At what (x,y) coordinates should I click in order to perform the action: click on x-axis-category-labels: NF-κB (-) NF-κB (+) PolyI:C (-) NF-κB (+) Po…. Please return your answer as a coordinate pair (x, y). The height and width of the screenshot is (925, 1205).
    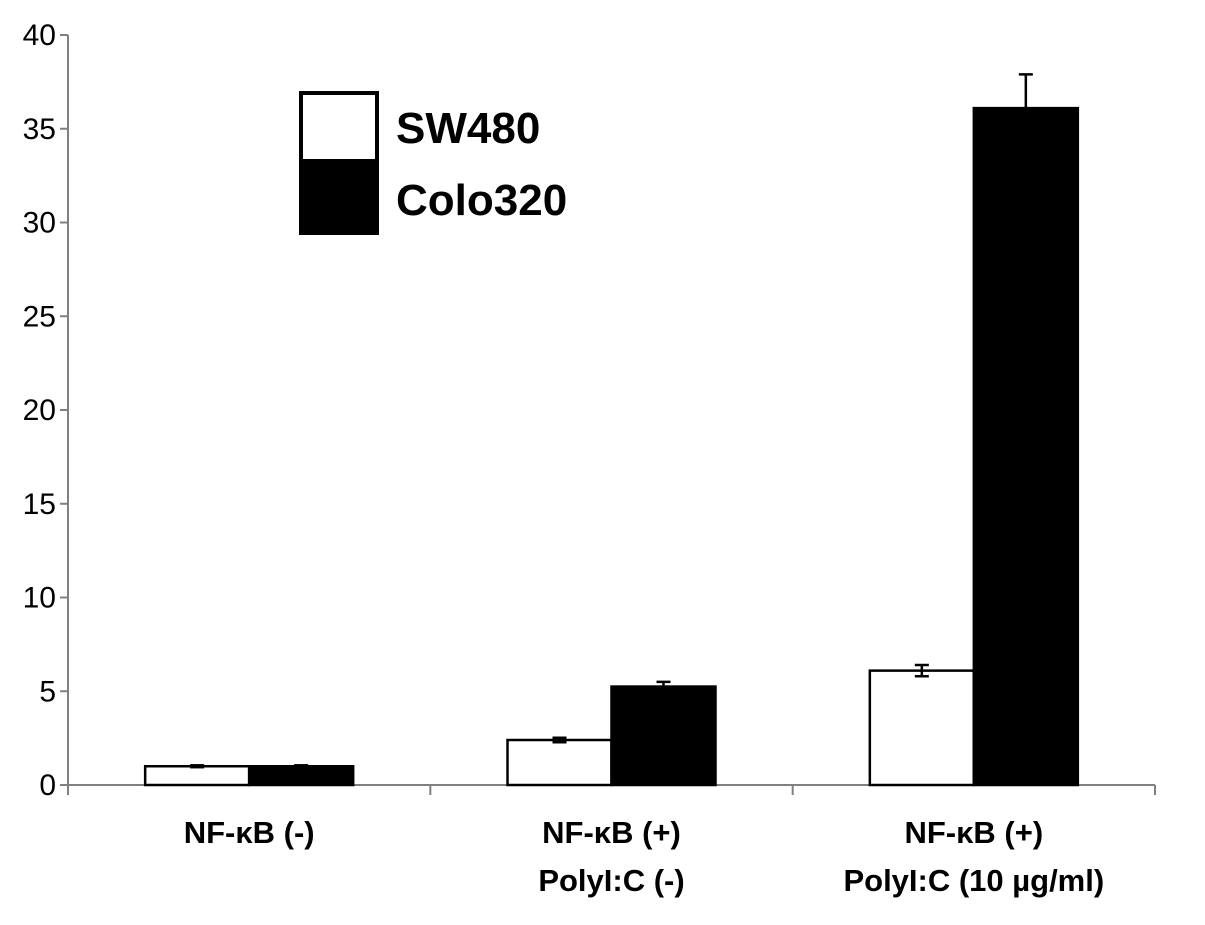
    Looking at the image, I should click on (644, 856).